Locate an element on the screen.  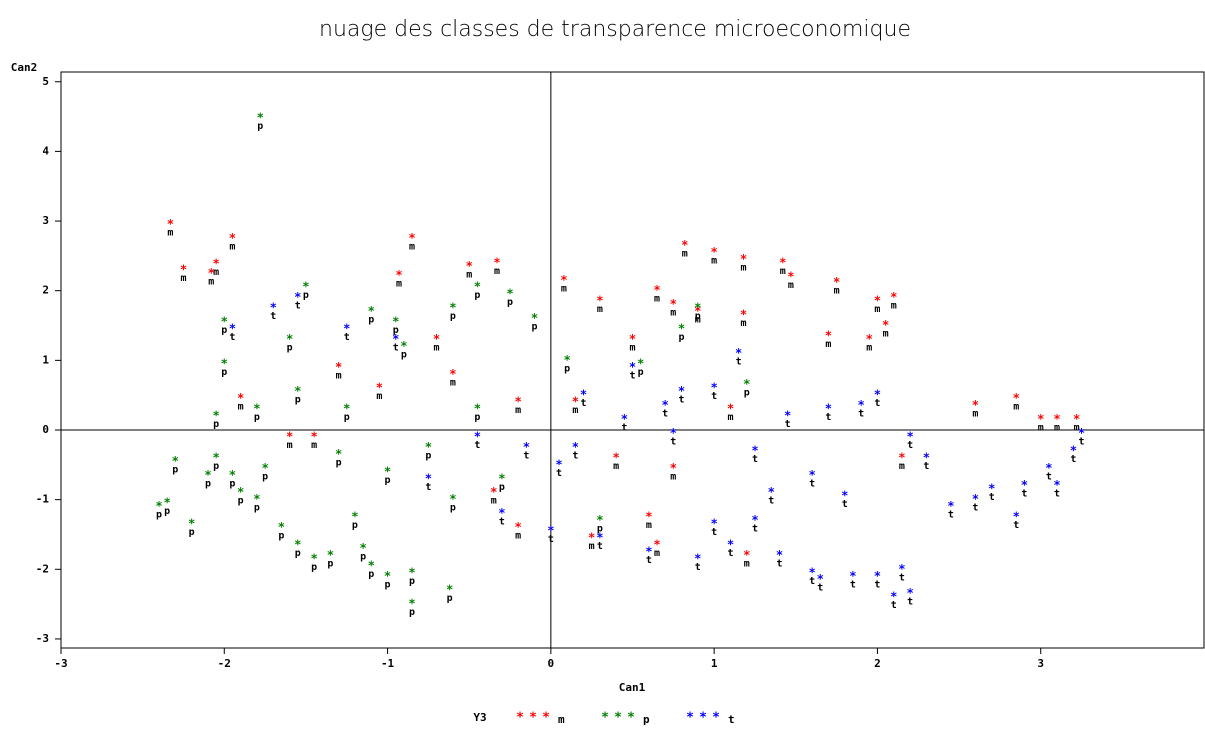
y-tick-label: 5 is located at coordinates (45, 81).